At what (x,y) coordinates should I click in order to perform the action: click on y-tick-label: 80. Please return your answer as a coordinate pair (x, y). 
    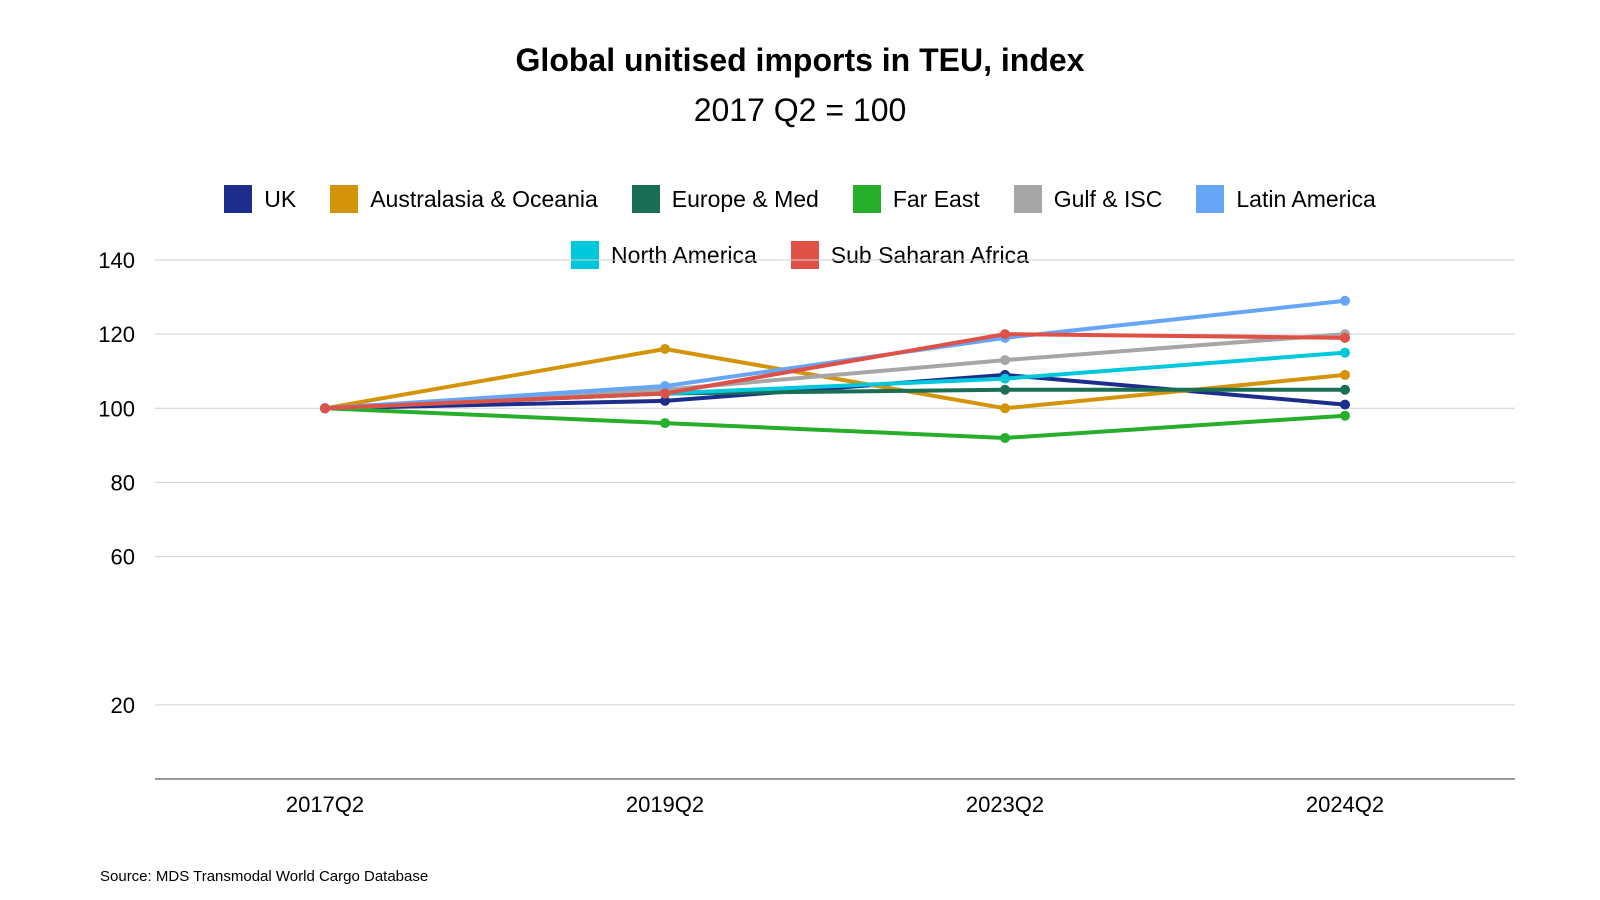
    Looking at the image, I should click on (123, 482).